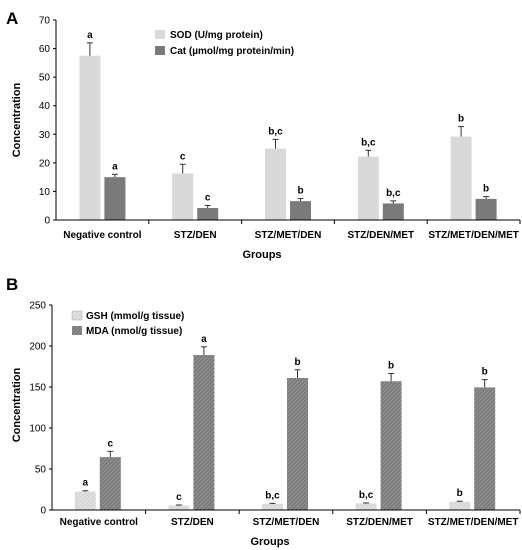  I want to click on panel-b-y-tick-label: 150, so click(37, 388).